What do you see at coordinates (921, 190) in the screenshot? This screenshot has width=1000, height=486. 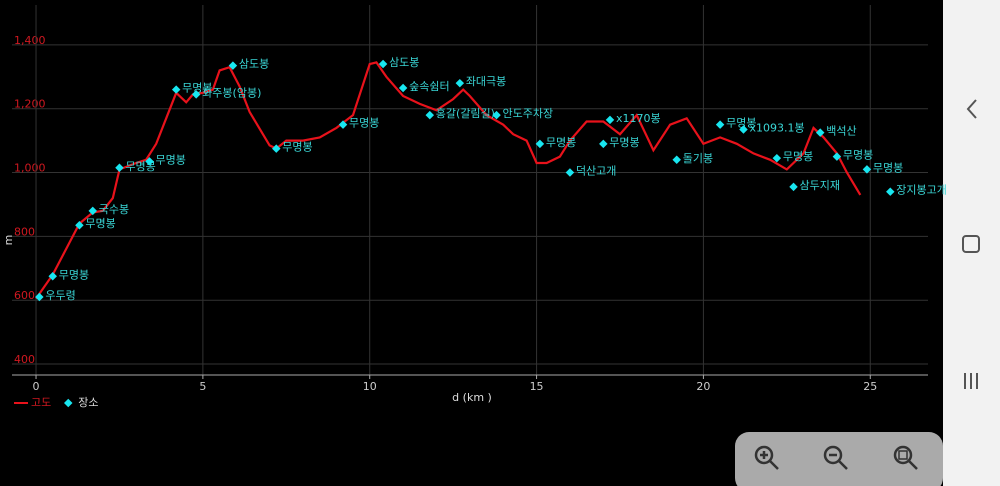 I see `place-label: 장지봉고개` at bounding box center [921, 190].